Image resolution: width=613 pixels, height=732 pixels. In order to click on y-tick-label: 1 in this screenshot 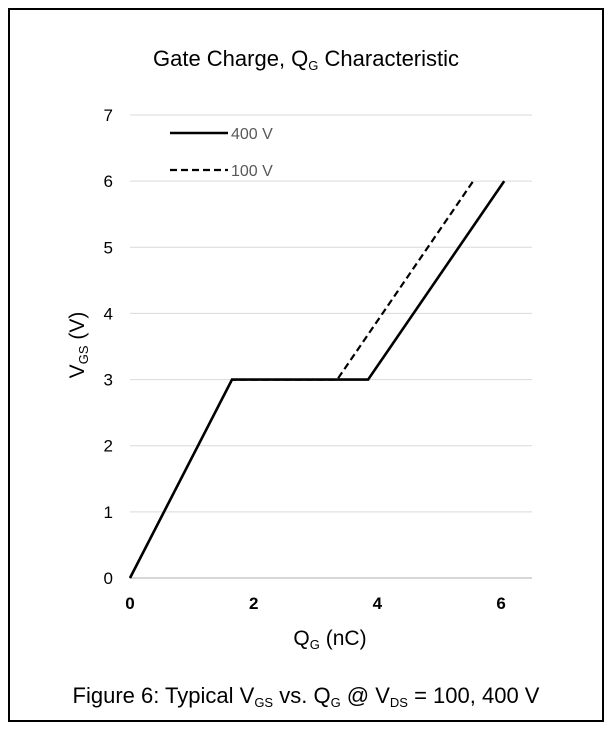, I will do `click(108, 512)`.